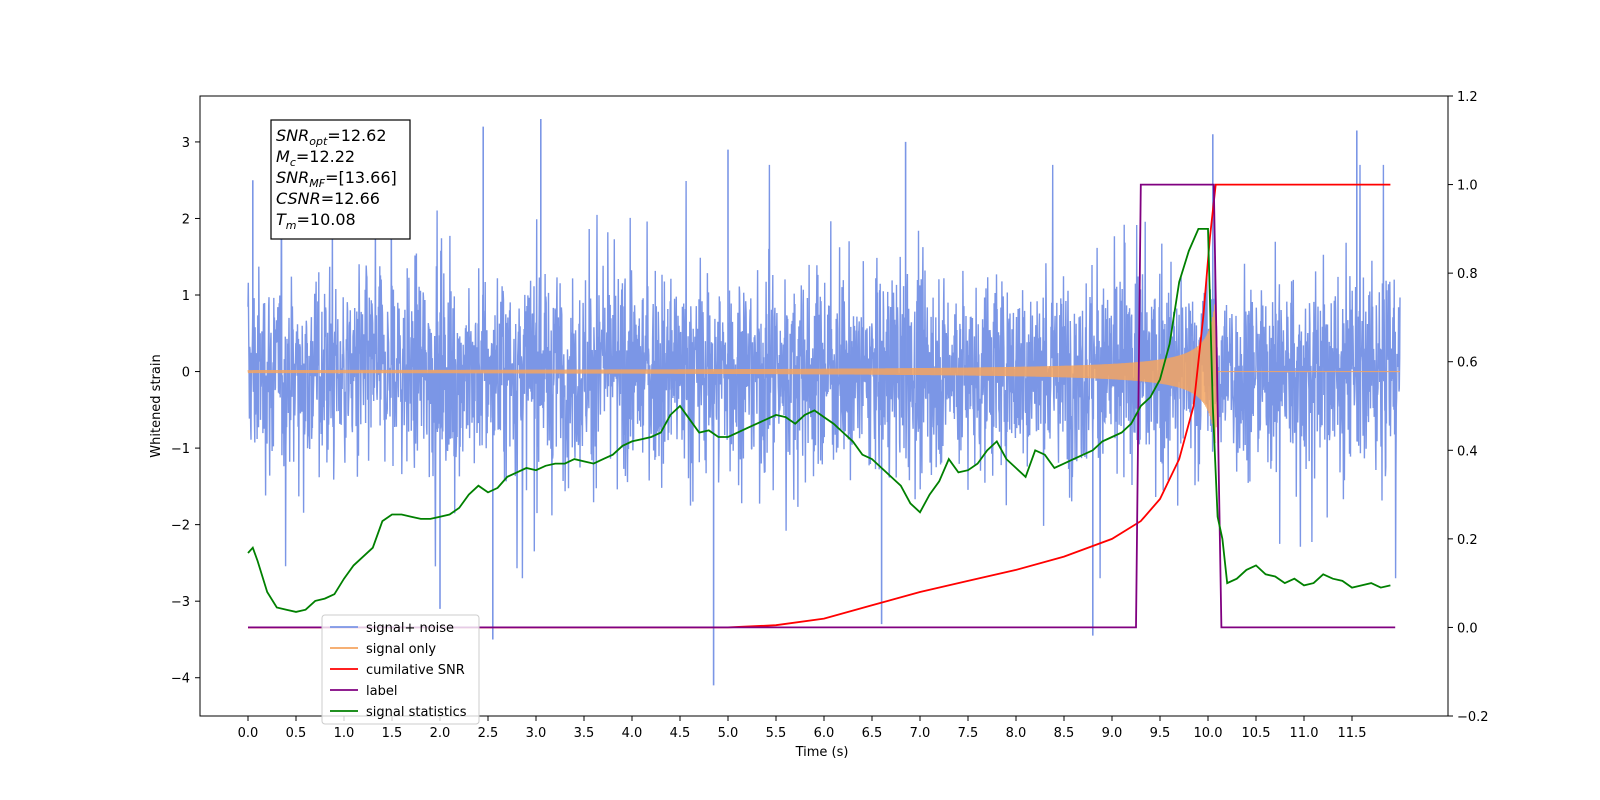 This screenshot has width=1600, height=800. I want to click on y-right-tick-label: 0.8, so click(1467, 274).